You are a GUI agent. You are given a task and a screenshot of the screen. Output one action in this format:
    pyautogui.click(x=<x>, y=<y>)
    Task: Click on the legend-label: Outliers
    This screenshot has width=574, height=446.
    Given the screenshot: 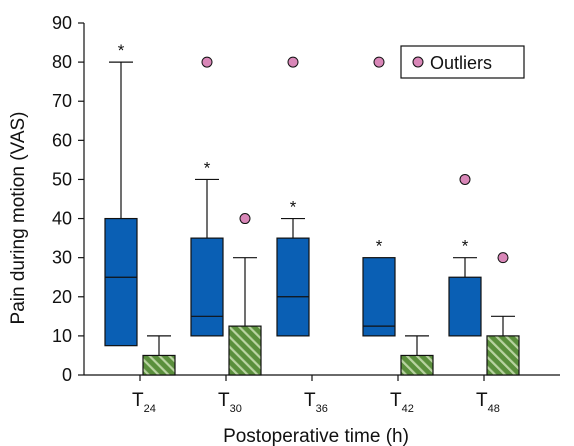 What is the action you would take?
    pyautogui.click(x=461, y=63)
    